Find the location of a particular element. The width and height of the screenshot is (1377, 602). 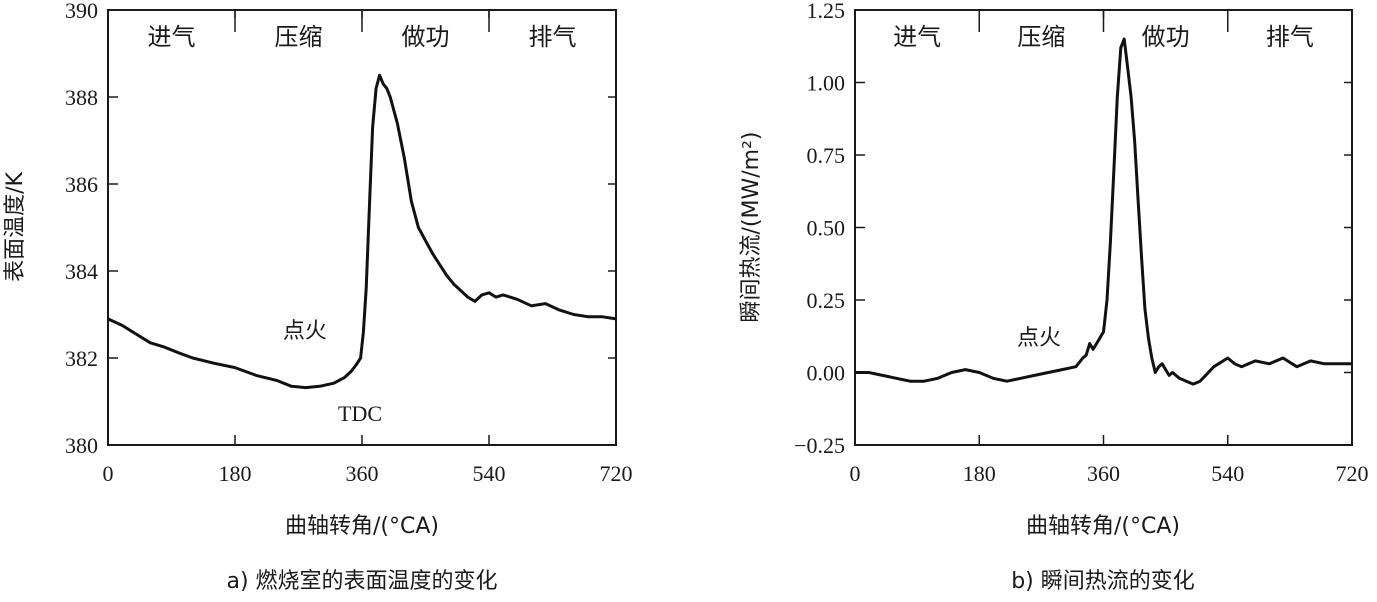

annotations: 点火 is located at coordinates (1039, 338).